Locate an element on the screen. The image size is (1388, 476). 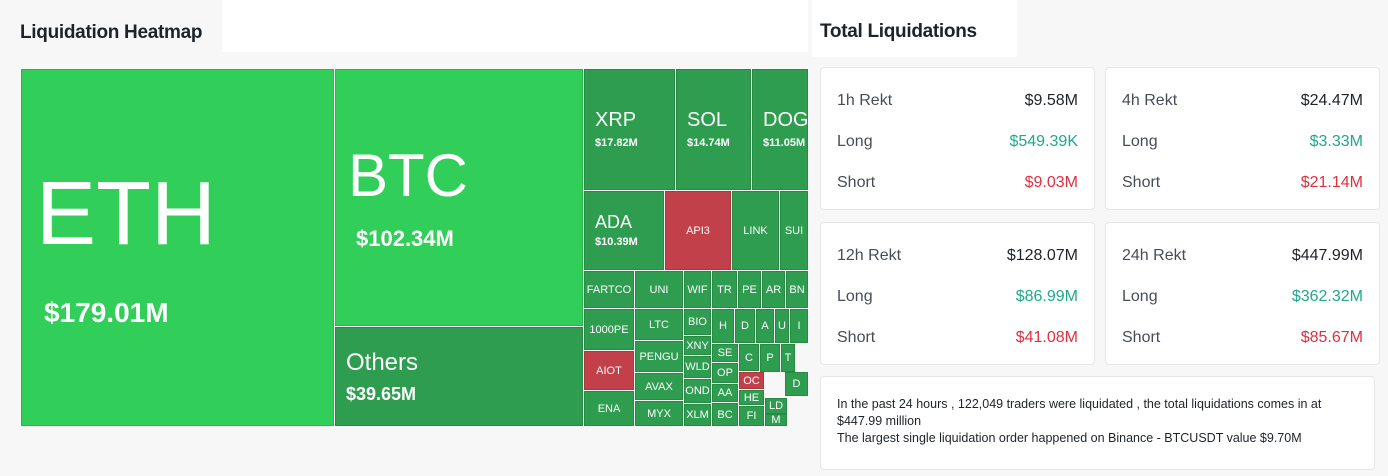
tile-value: $11.05M is located at coordinates (784, 143).